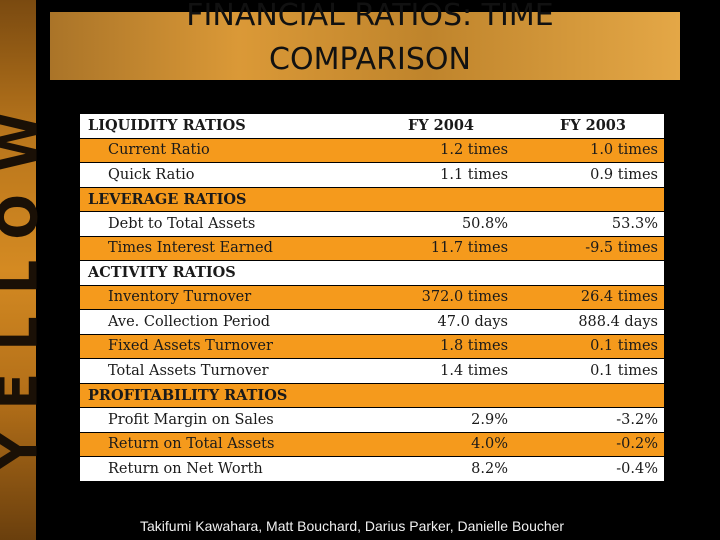 The height and width of the screenshot is (540, 720). What do you see at coordinates (439, 223) in the screenshot?
I see `row-fy2004: 50.8%` at bounding box center [439, 223].